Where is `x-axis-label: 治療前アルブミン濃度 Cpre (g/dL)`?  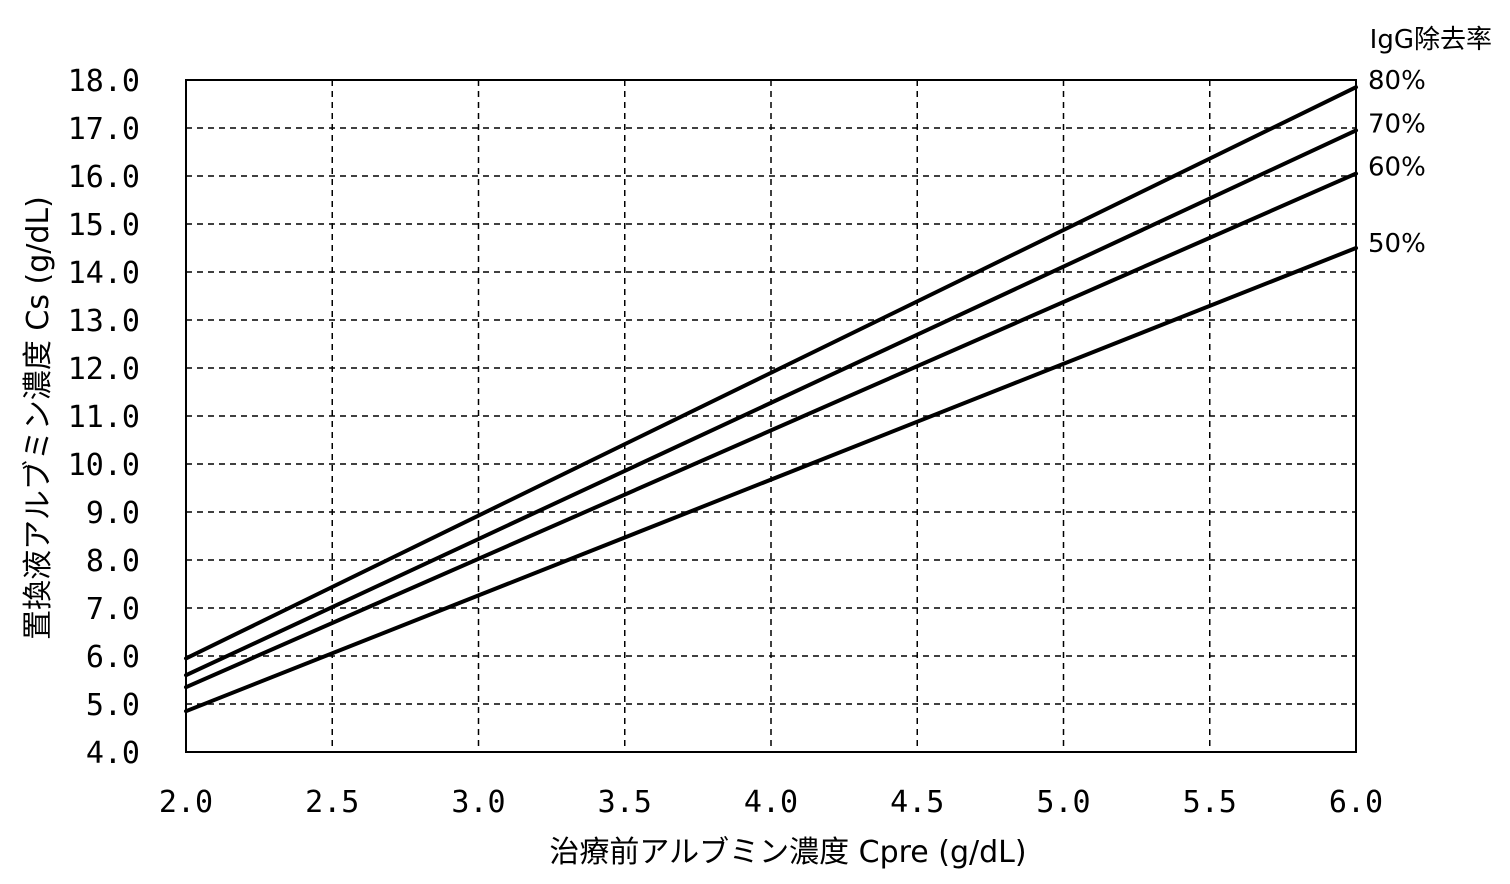 x-axis-label: 治療前アルブミン濃度 Cpre (g/dL) is located at coordinates (787, 852).